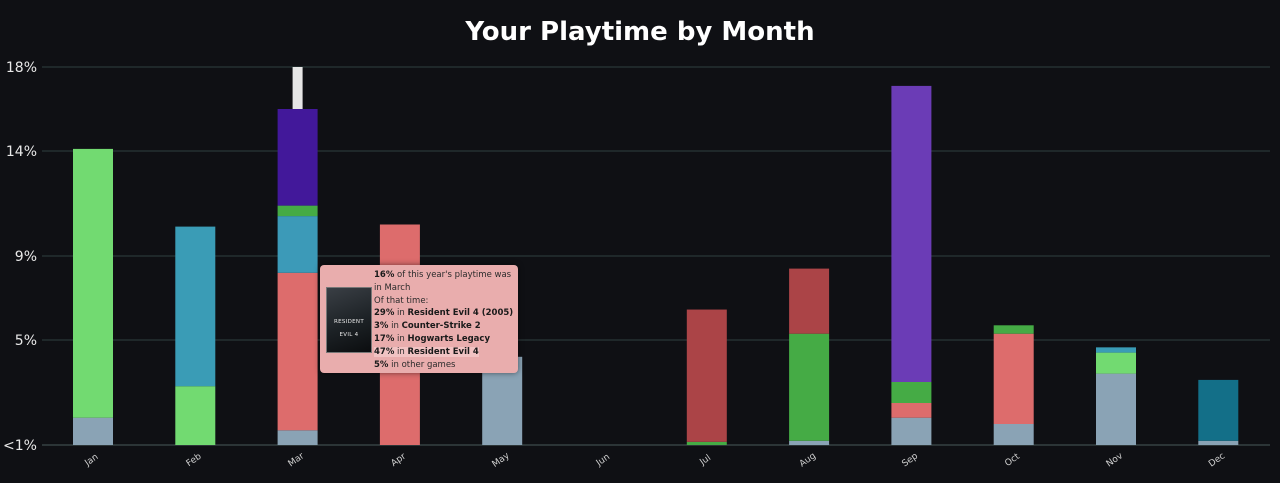  I want to click on game-cover-image: RESIDENT EVIL 4, so click(349, 320).